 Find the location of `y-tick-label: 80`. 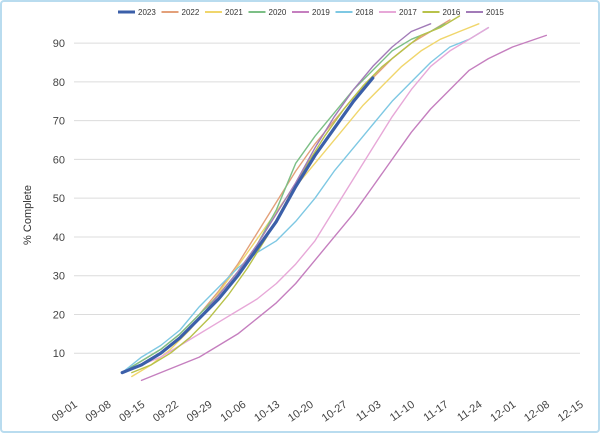

y-tick-label: 80 is located at coordinates (59, 83).